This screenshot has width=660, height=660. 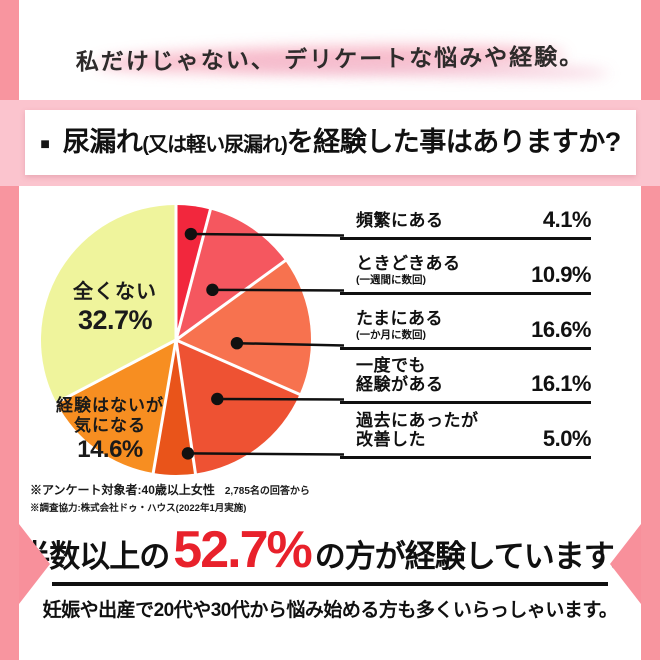 What do you see at coordinates (561, 274) in the screenshot?
I see `callout-percentage: 10.9%` at bounding box center [561, 274].